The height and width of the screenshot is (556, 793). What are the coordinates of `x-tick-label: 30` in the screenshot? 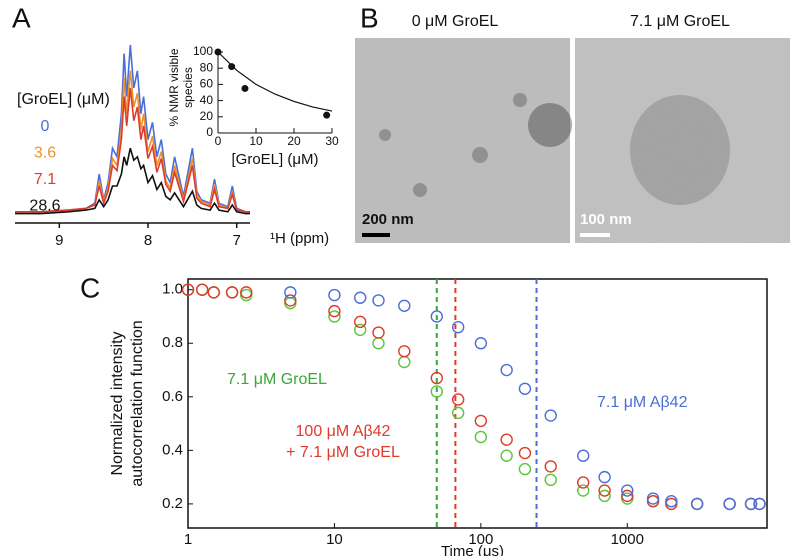 It's located at (332, 141).